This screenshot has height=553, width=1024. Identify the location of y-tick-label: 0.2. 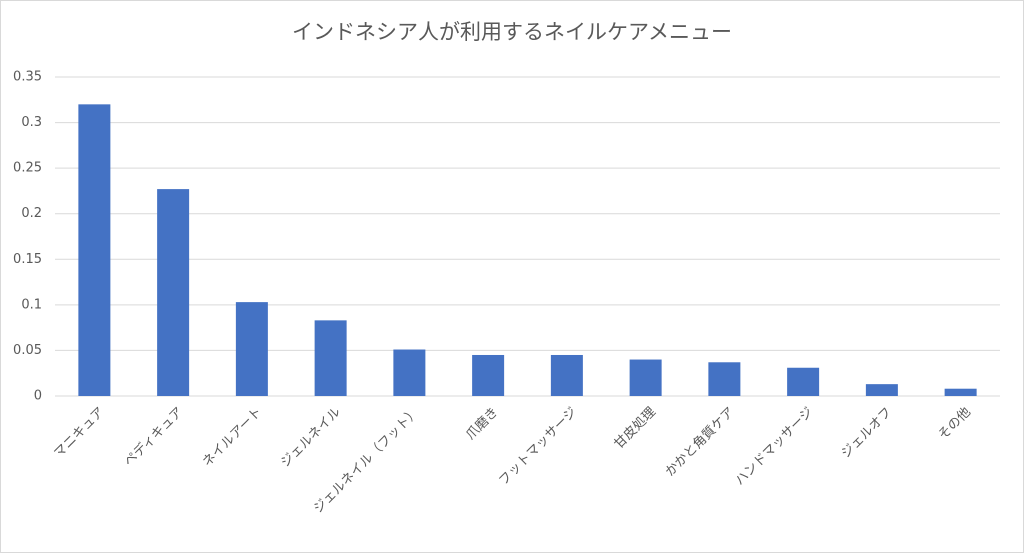
(31, 213).